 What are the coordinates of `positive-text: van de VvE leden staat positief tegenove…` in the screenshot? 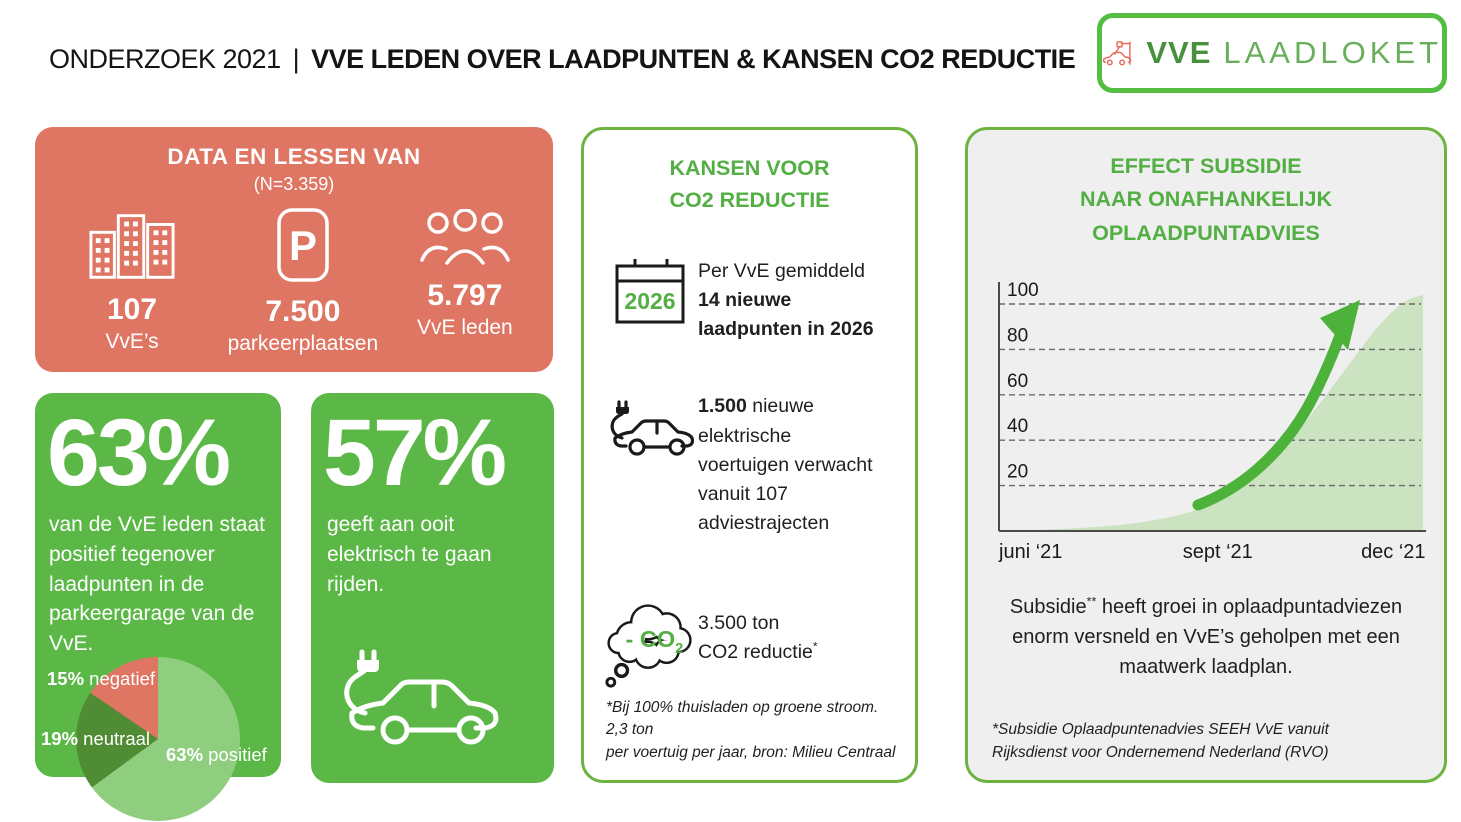 It's located at (157, 584).